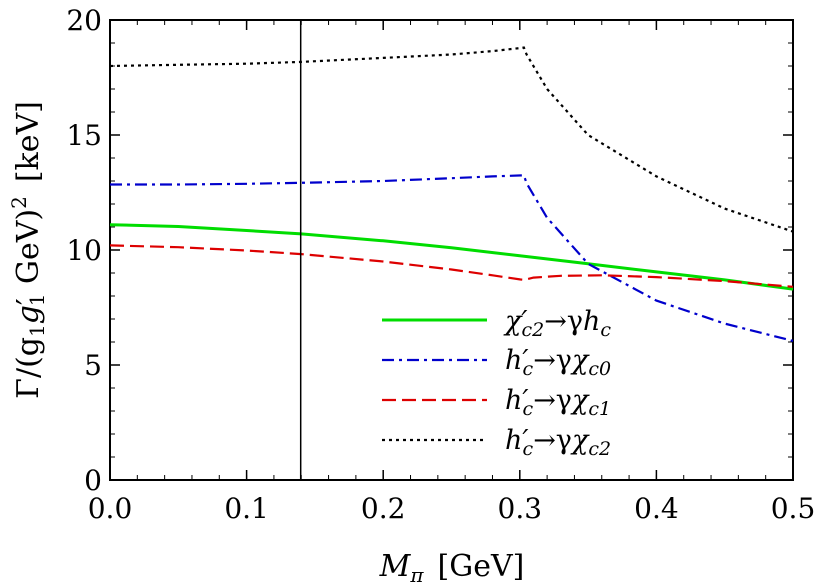 Image resolution: width=816 pixels, height=585 pixels. I want to click on y-tick-label: 15, so click(84, 135).